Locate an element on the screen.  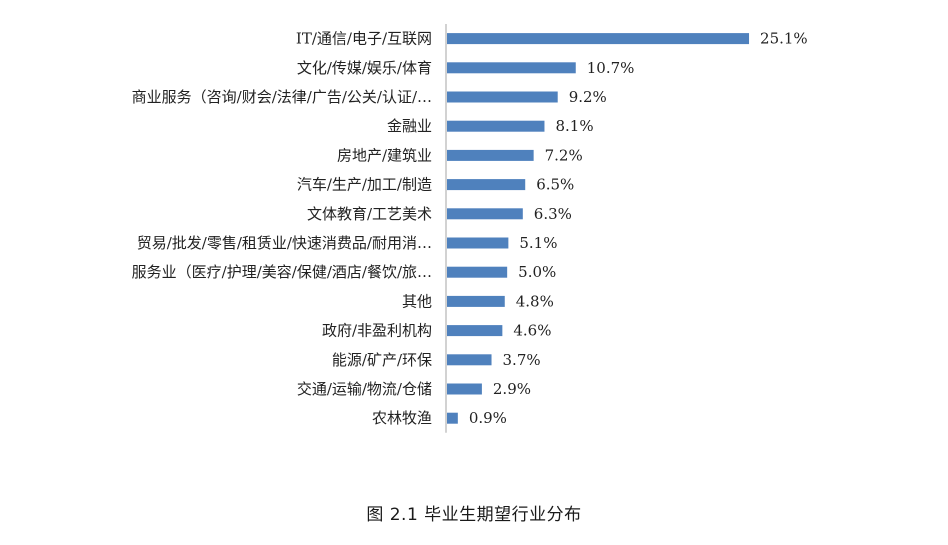
category-label: 能源/矿产/环保 is located at coordinates (382, 360).